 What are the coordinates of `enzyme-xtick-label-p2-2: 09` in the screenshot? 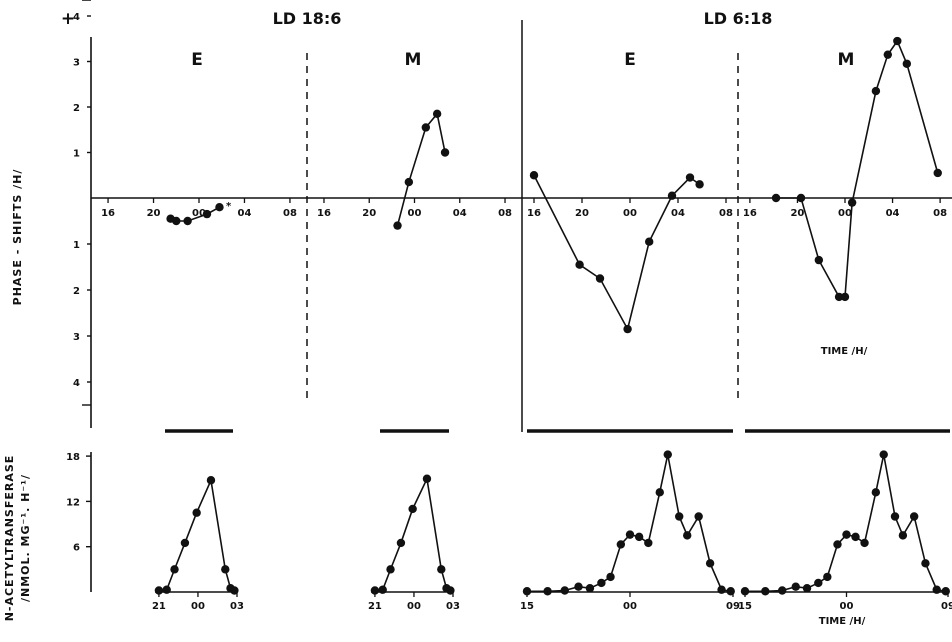 It's located at (733, 606).